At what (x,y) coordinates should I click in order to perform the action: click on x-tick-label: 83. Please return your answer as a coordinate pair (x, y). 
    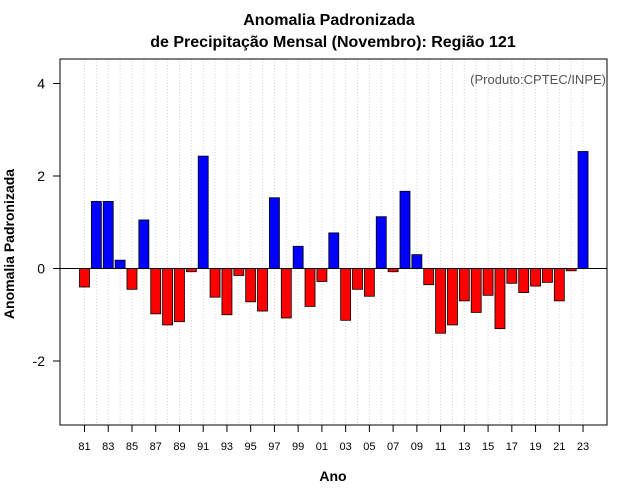
    Looking at the image, I should click on (108, 447).